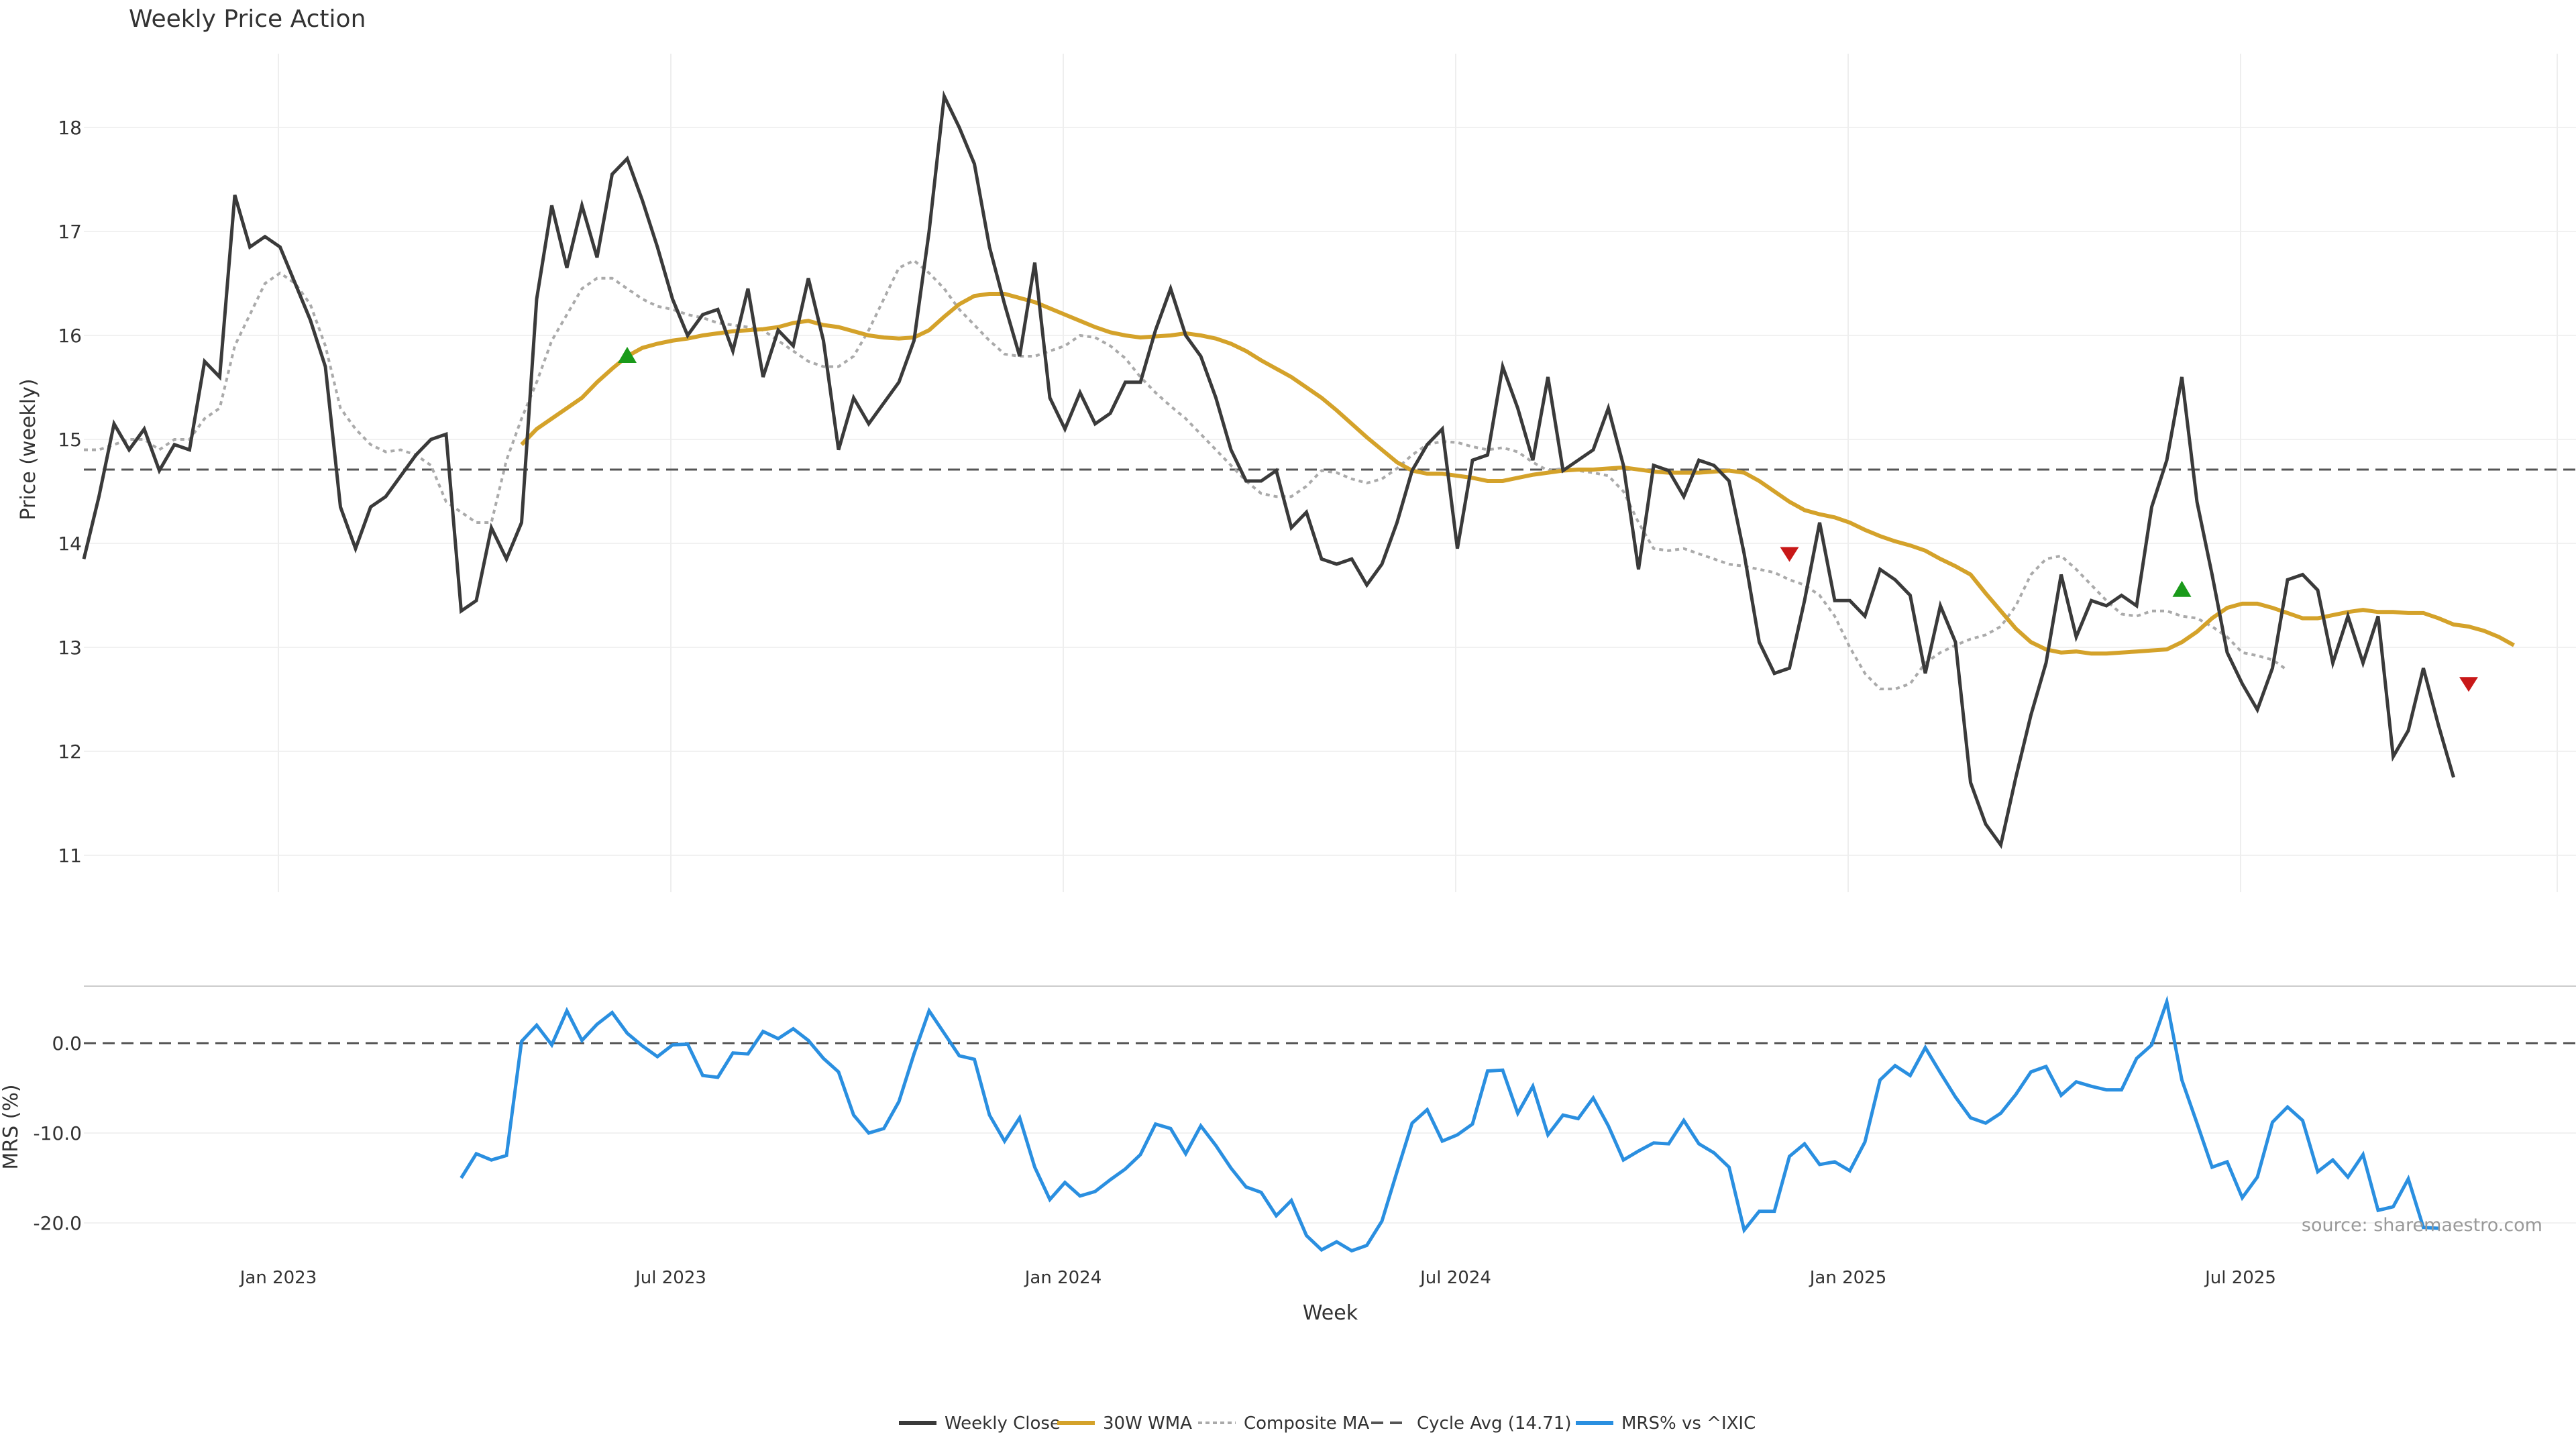  I want to click on price-y-tick-label: 13, so click(70, 648).